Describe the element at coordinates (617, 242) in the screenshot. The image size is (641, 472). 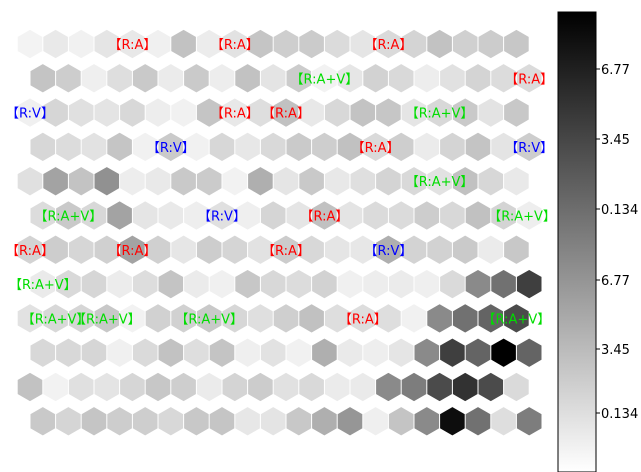
I see `colorbar-ticks: 6.77 3.45 0.134 6.77 3.45 0.134` at that location.